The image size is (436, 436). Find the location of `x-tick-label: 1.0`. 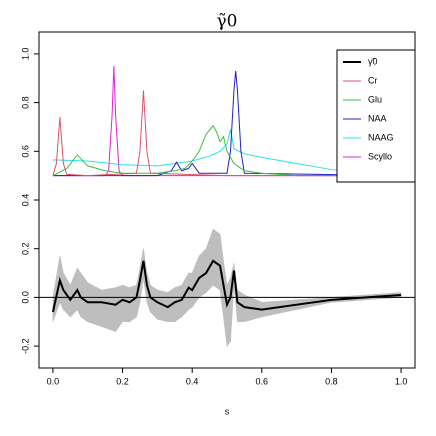

x-tick-label: 1.0 is located at coordinates (401, 381).